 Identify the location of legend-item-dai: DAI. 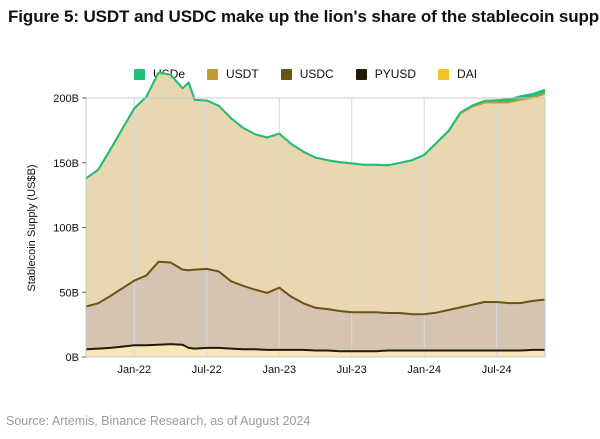
(457, 74).